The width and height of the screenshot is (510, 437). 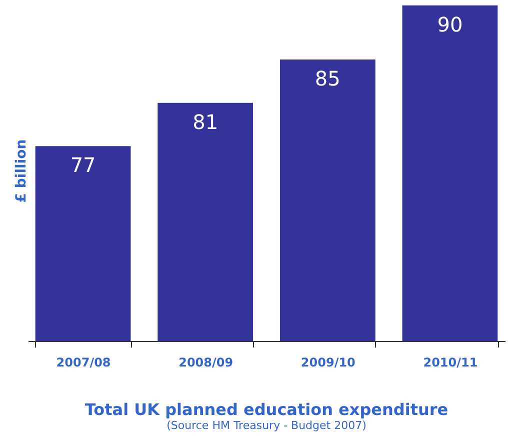 What do you see at coordinates (206, 363) in the screenshot?
I see `x-tick-label: 2008/09` at bounding box center [206, 363].